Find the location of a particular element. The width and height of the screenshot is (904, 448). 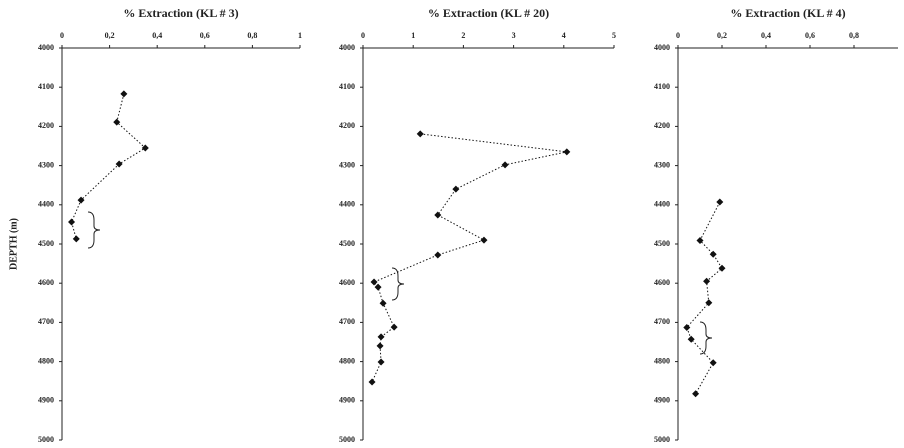

x-tick-label: 2 is located at coordinates (463, 35).